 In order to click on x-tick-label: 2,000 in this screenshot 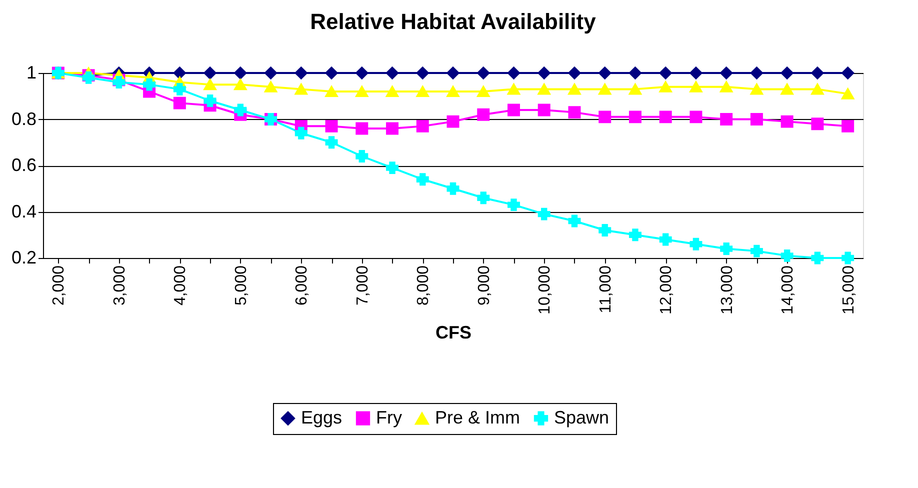, I will do `click(59, 285)`.